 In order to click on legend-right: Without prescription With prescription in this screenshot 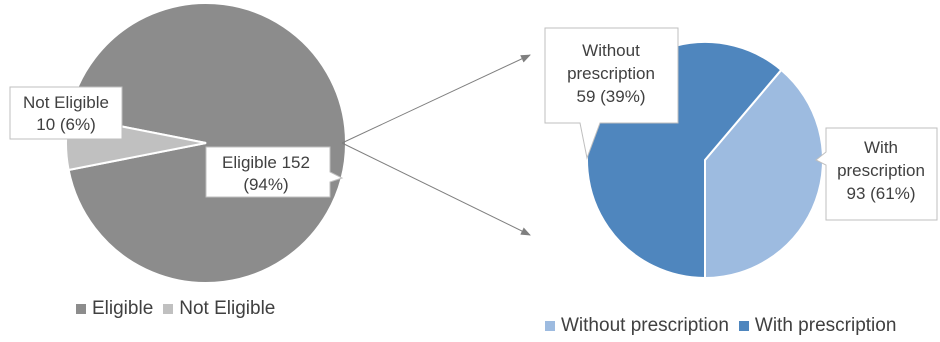, I will do `click(725, 326)`.